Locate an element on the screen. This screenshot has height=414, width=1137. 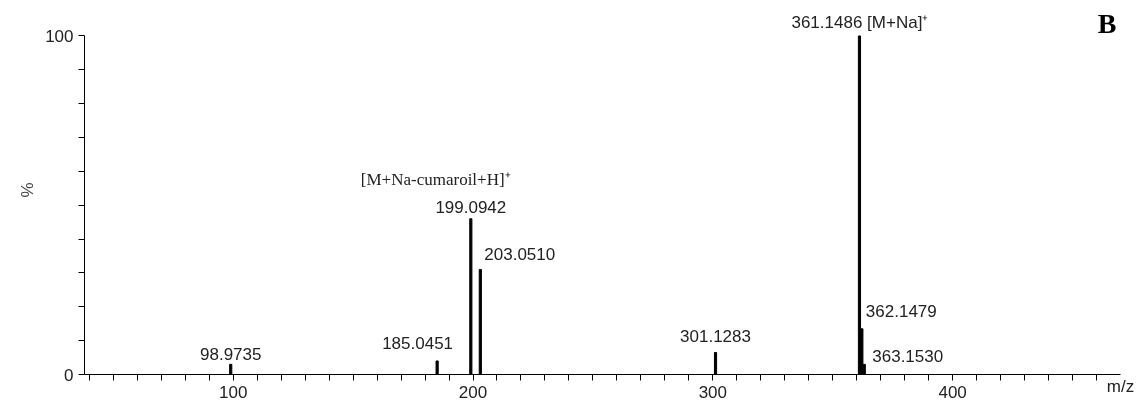
annotation: 199.0942 is located at coordinates (471, 207).